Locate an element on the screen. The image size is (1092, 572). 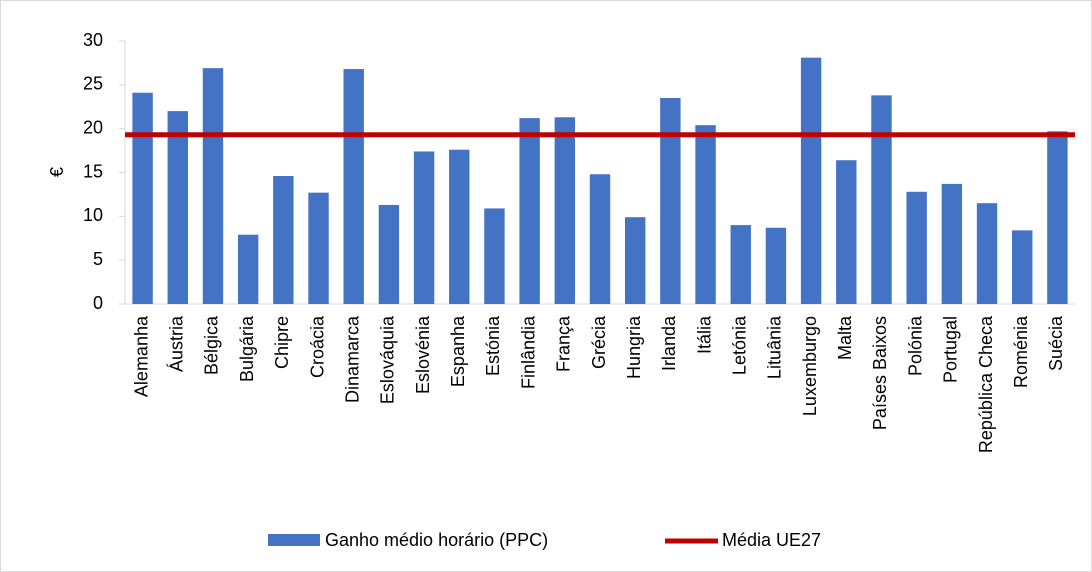
x-tick-label: Irlanda is located at coordinates (669, 343).